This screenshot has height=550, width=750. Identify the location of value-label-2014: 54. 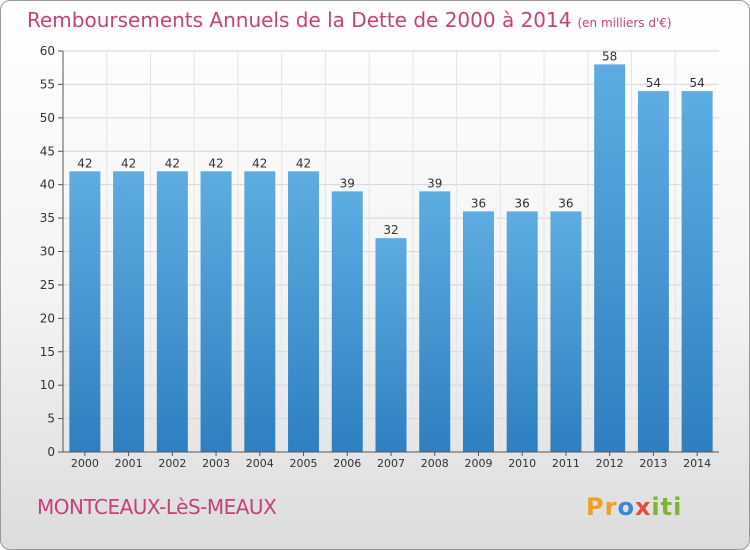
(696, 83).